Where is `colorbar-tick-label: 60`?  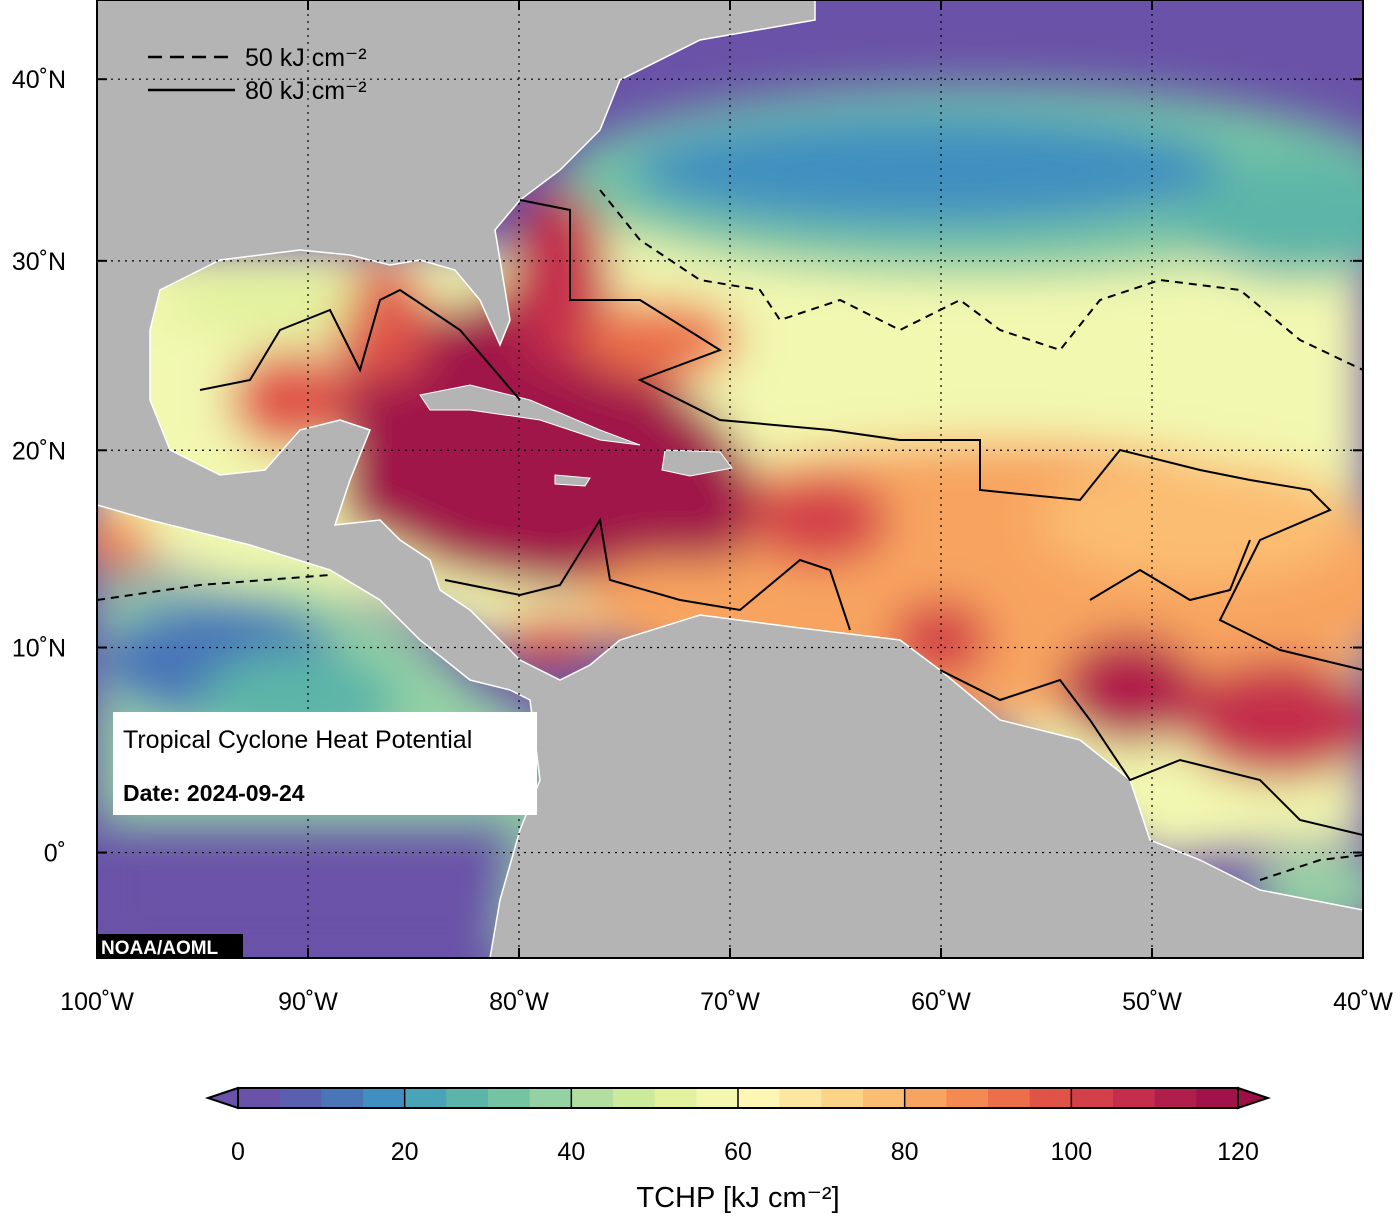
colorbar-tick-label: 60 is located at coordinates (738, 1152).